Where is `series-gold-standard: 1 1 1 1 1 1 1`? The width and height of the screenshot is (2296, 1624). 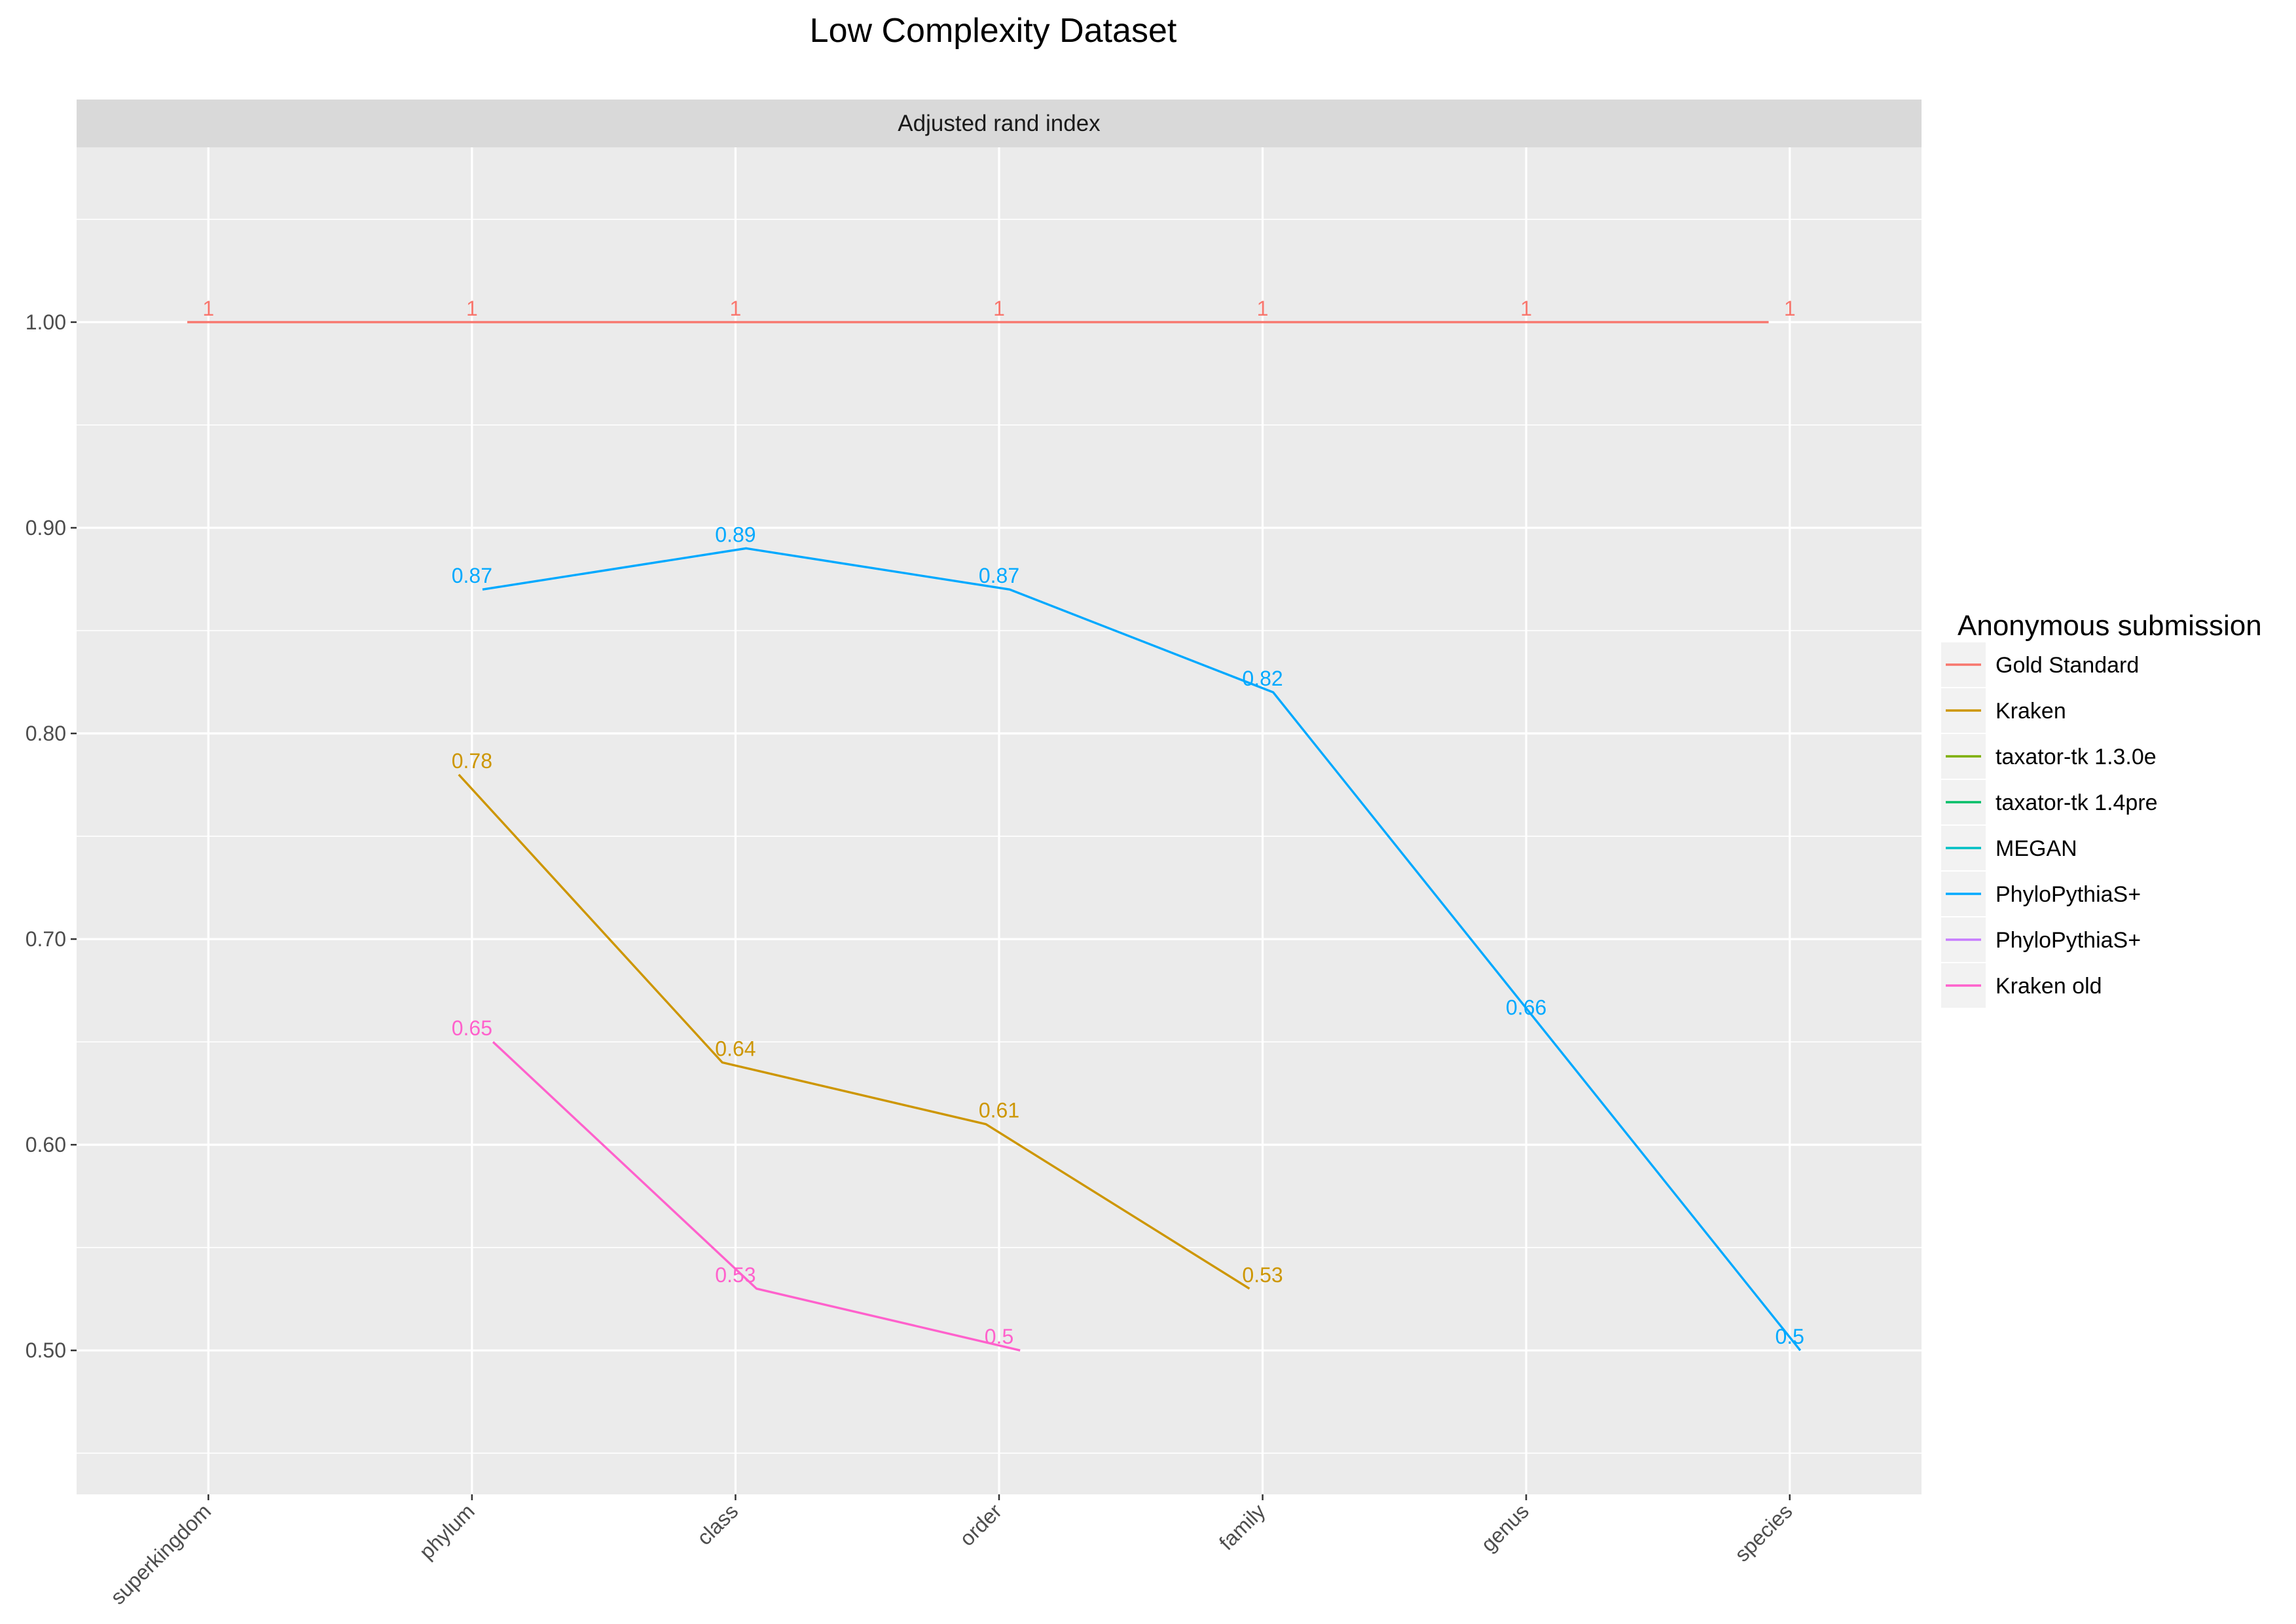 series-gold-standard: 1 1 1 1 1 1 1 is located at coordinates (991, 310).